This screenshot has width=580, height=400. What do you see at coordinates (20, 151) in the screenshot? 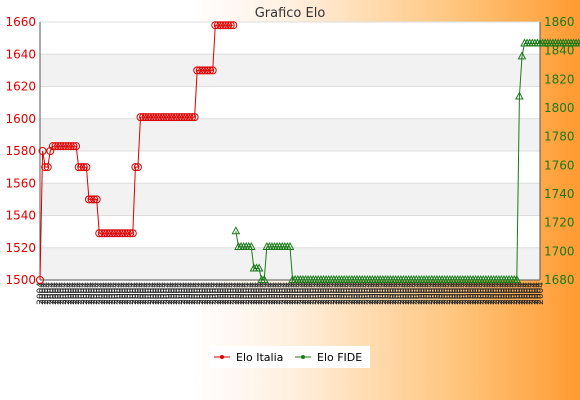
I see `left-axis-ticks: 1500 1520 1540 1560 1580 1600 1620 1640 1660` at bounding box center [20, 151].